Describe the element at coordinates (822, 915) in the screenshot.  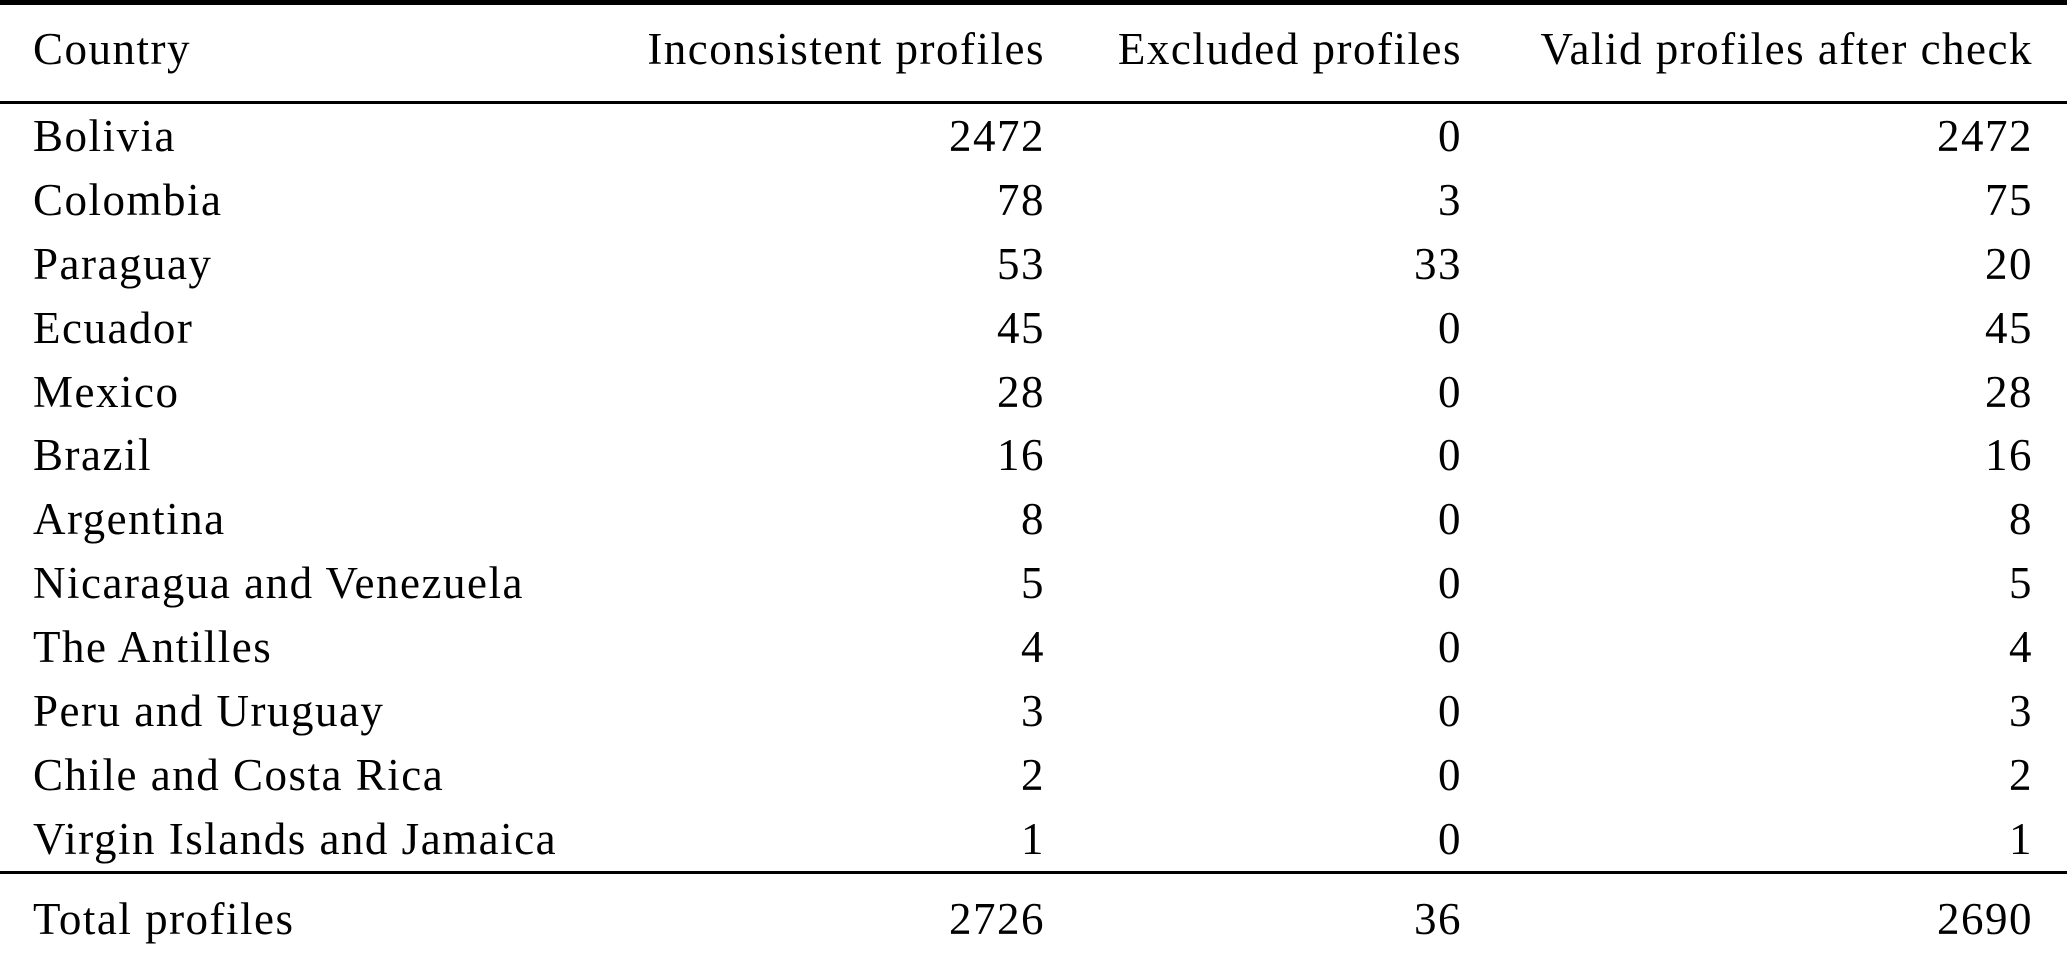
I see `total-inconsistent-value: 2726` at that location.